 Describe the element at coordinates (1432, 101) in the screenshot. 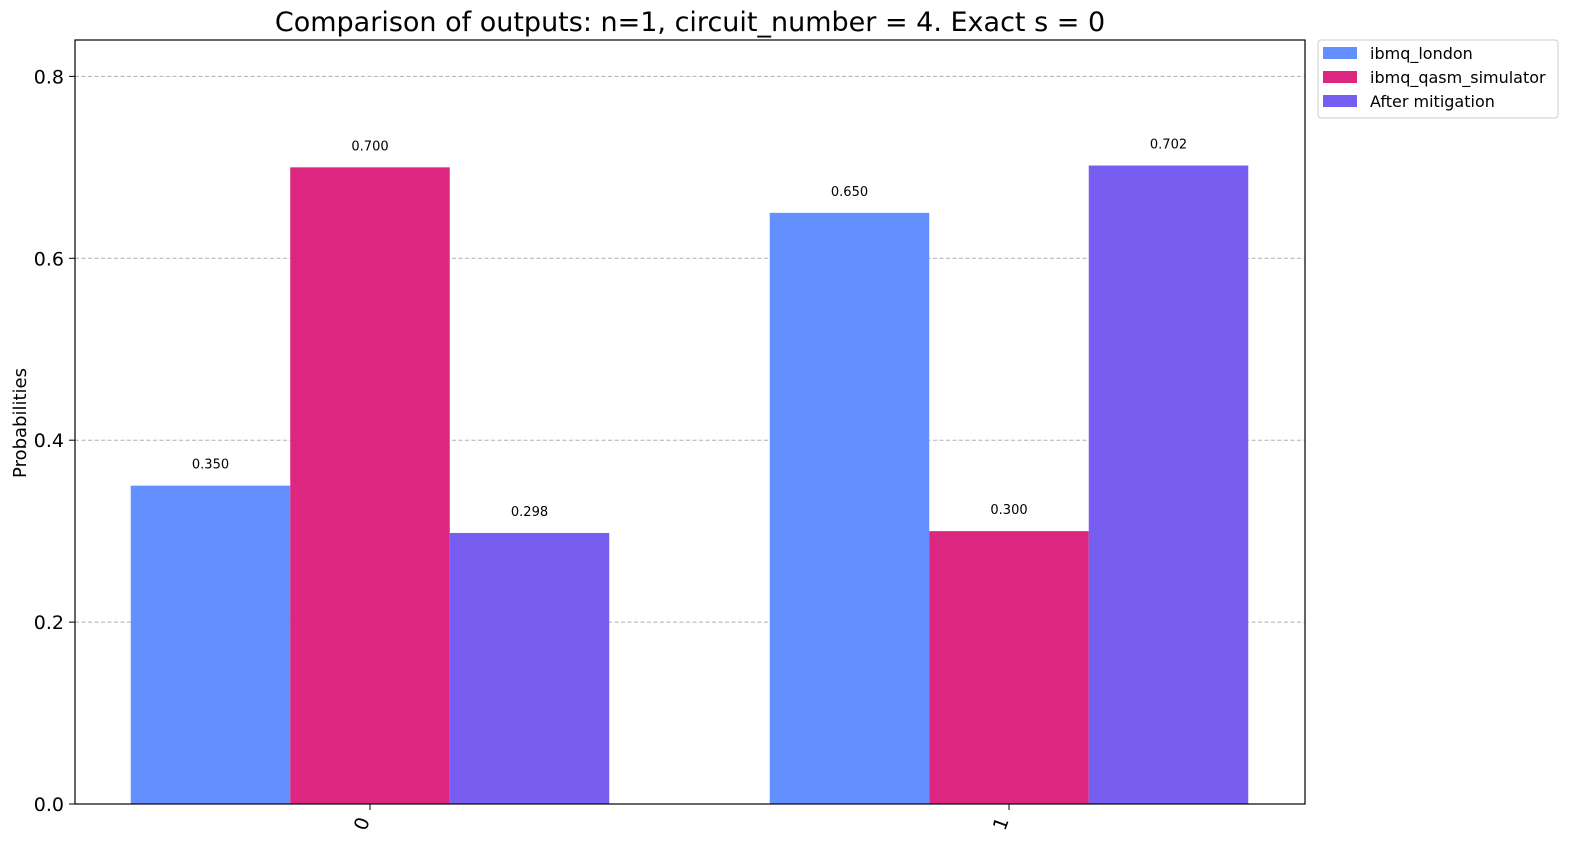

I see `legend-label: After mitigation` at that location.